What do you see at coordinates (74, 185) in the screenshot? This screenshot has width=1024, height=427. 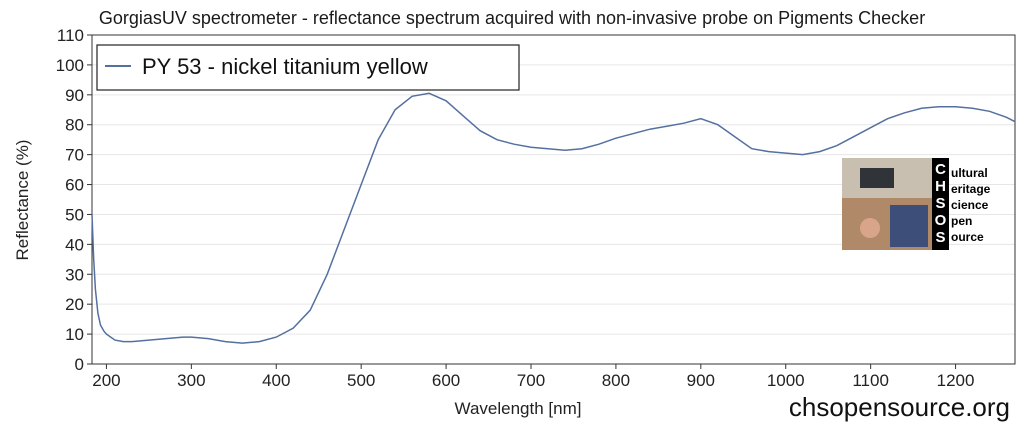 I see `y-tick-label-60: 60` at bounding box center [74, 185].